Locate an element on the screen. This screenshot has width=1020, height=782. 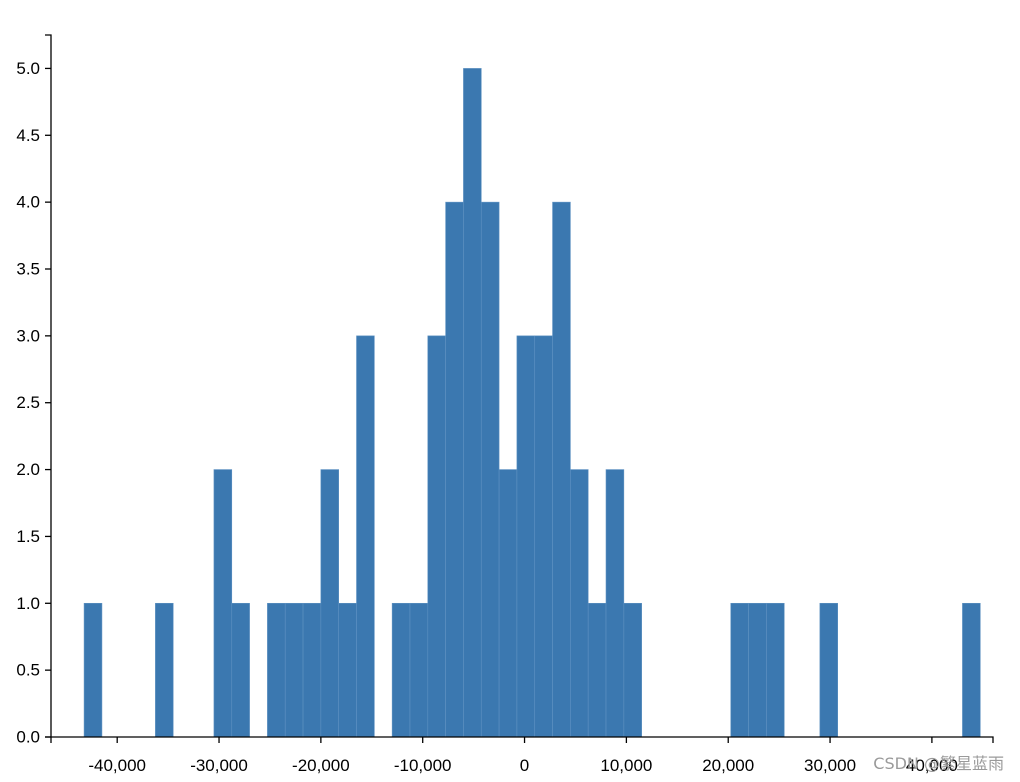
y-tick-label: 4.5 is located at coordinates (28, 135).